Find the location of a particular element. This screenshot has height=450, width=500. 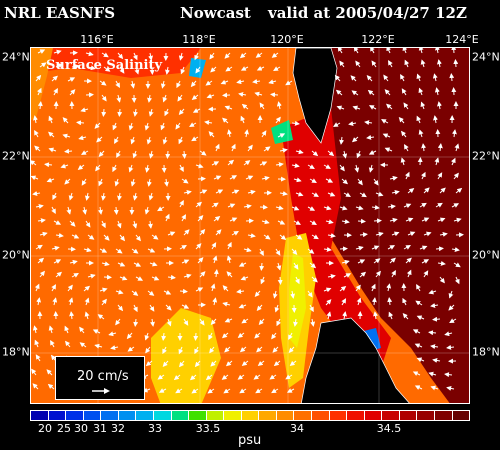

lat-tick-left-18: 18°N is located at coordinates (16, 352).